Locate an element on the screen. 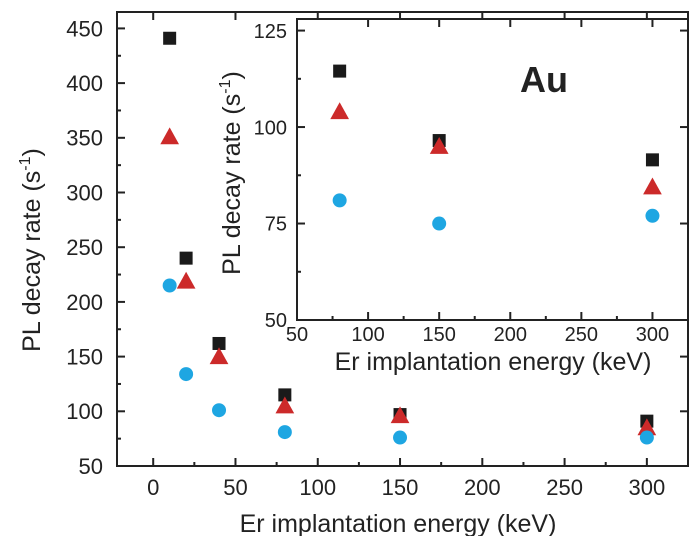 This screenshot has height=536, width=692. inset-x-axis-title: Er implantation energy (keV) is located at coordinates (493, 362).